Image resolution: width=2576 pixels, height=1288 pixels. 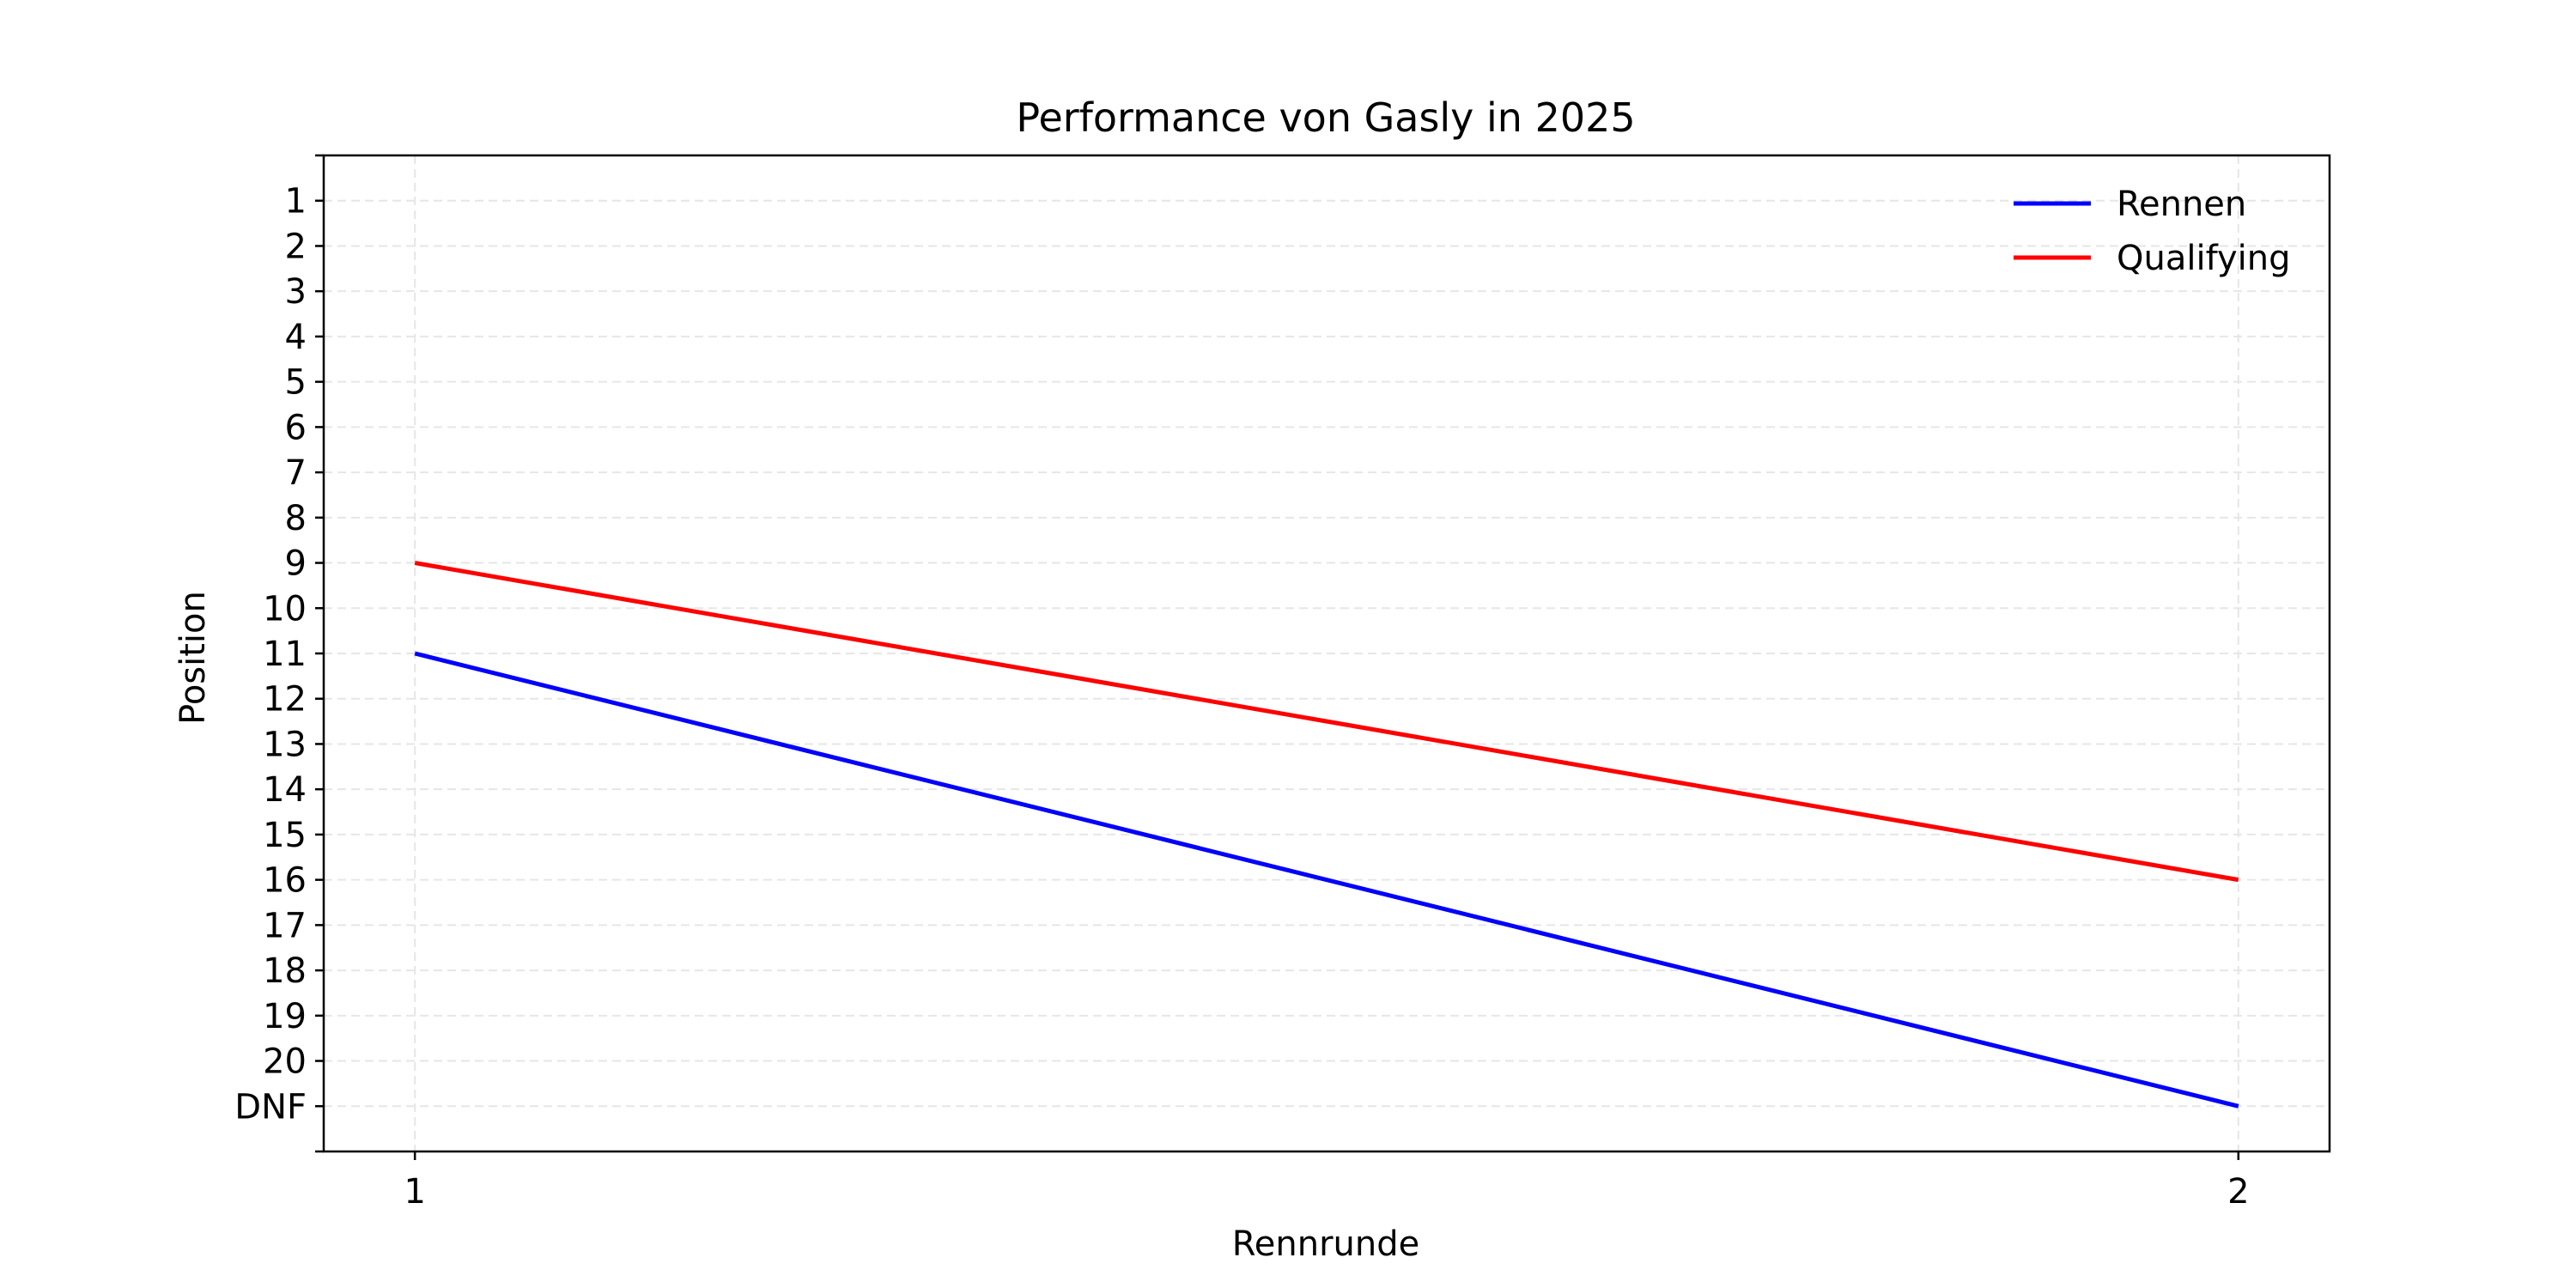 I want to click on x-tick-label: 1, so click(x=414, y=1192).